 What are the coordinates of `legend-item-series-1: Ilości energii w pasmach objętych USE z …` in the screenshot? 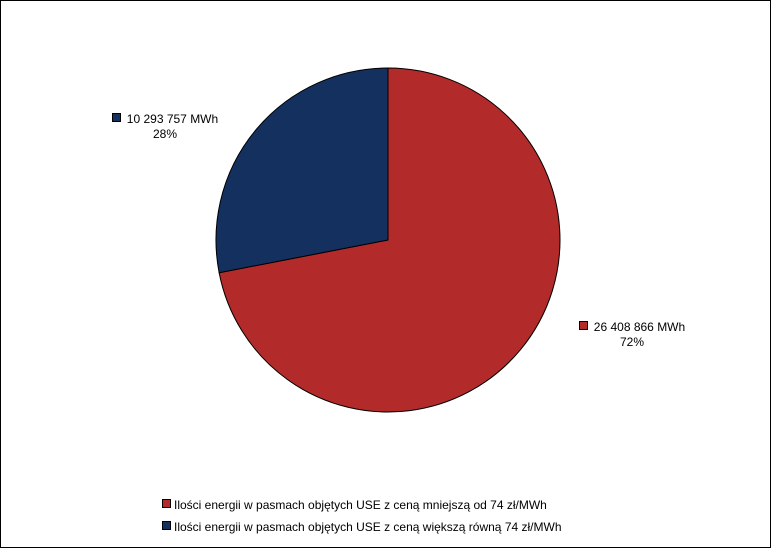 It's located at (362, 505).